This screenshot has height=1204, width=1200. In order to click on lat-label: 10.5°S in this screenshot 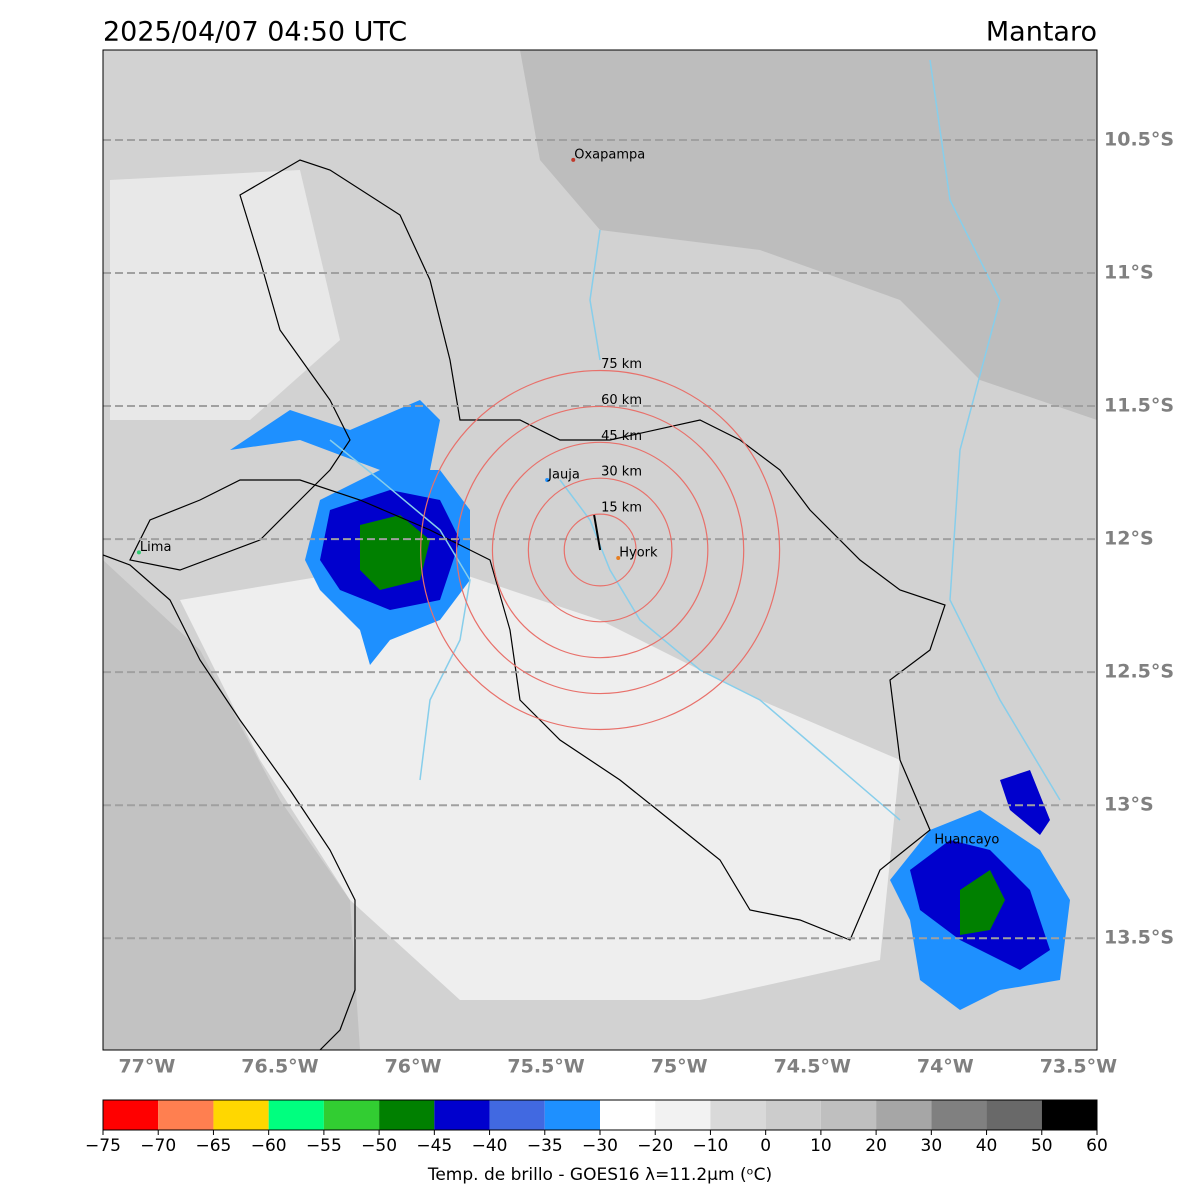, I will do `click(1139, 139)`.